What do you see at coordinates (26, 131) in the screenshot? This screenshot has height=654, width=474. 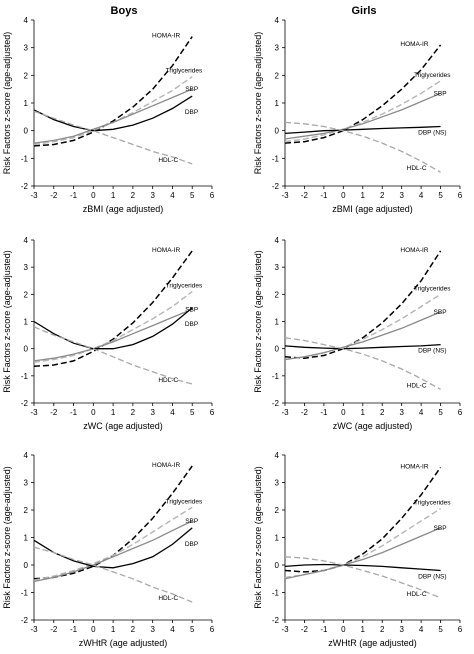 I see `y-tick-label: 0` at bounding box center [26, 131].